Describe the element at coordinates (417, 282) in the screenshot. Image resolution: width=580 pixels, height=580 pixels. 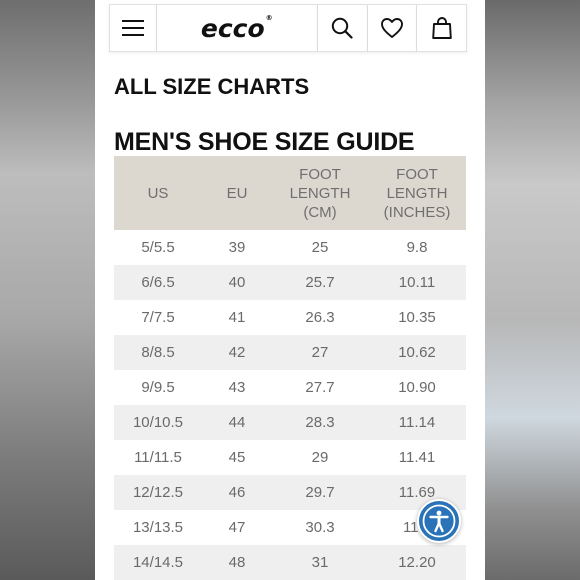
I see `cell-inches: 10.11` at that location.